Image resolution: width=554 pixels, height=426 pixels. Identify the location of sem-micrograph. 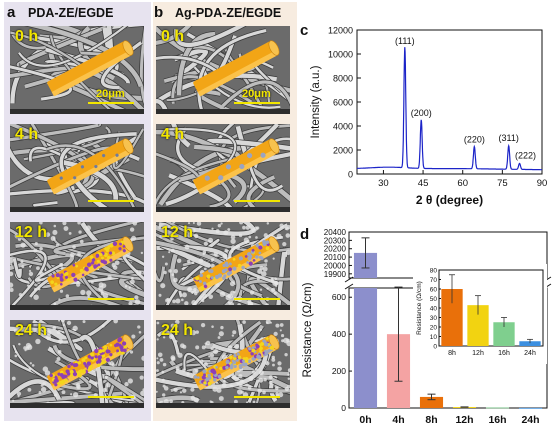
(223, 266).